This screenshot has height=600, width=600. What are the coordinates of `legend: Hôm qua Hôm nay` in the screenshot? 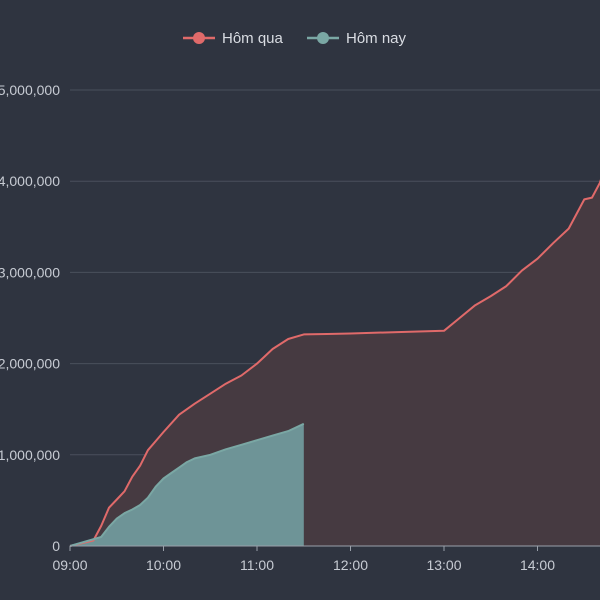 It's located at (295, 38).